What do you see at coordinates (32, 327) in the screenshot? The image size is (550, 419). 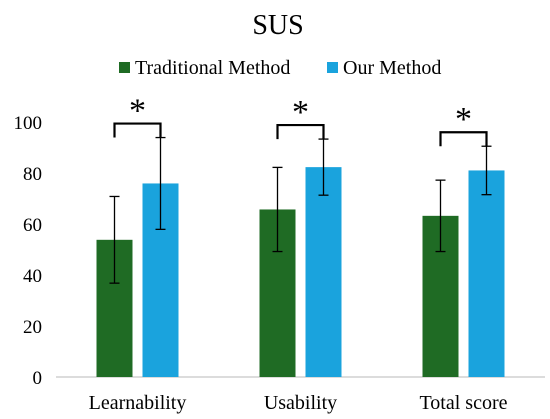 I see `y-tick-label: 20` at bounding box center [32, 327].